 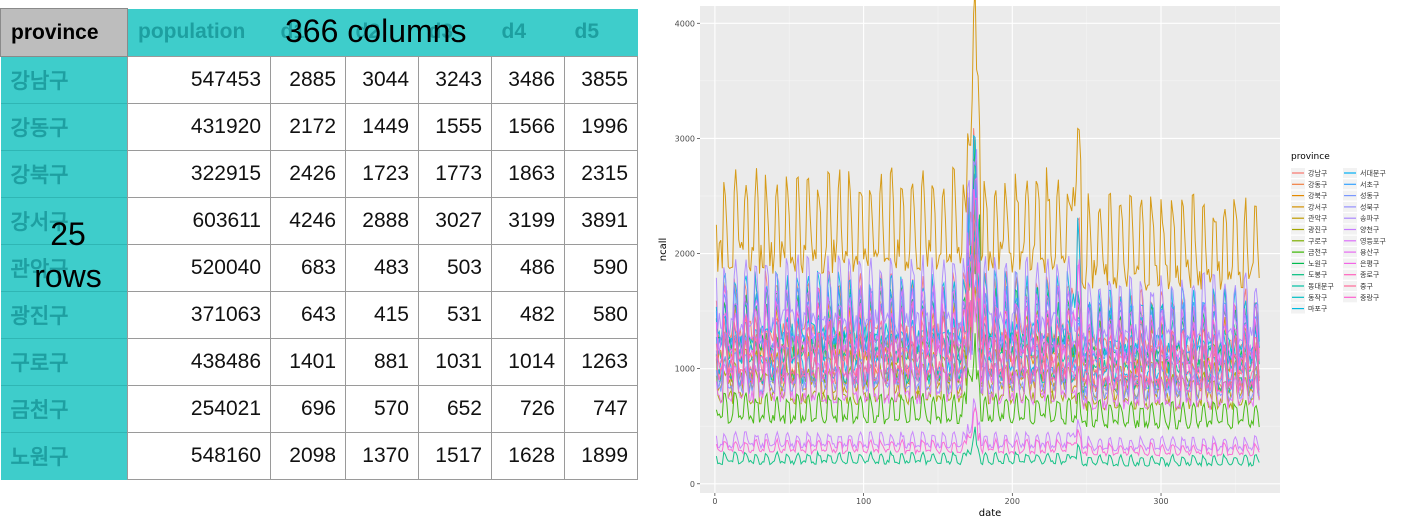 I want to click on table-cell: 431920, so click(x=199, y=127).